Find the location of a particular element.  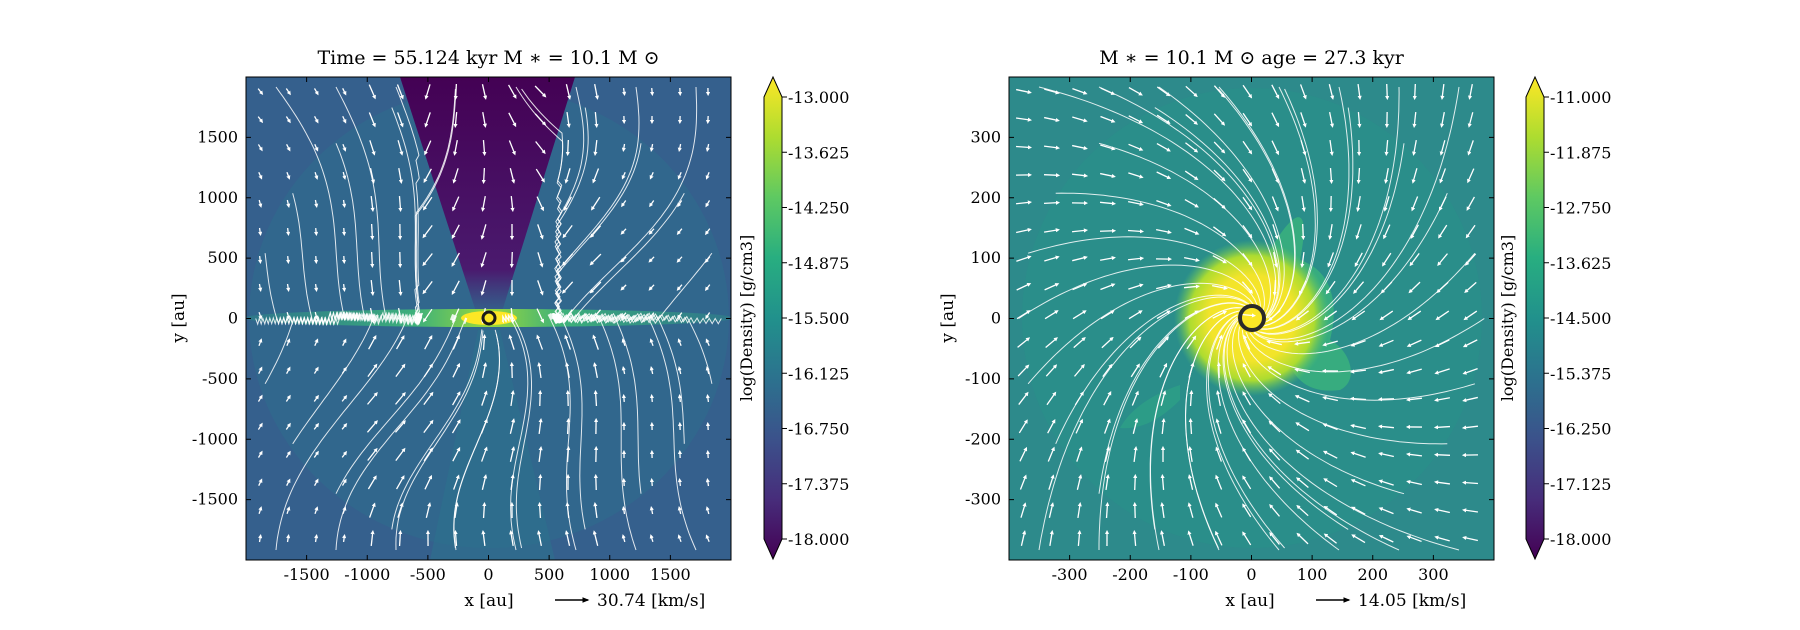

colorbar-tick-label: -18.000 is located at coordinates (1580, 539).